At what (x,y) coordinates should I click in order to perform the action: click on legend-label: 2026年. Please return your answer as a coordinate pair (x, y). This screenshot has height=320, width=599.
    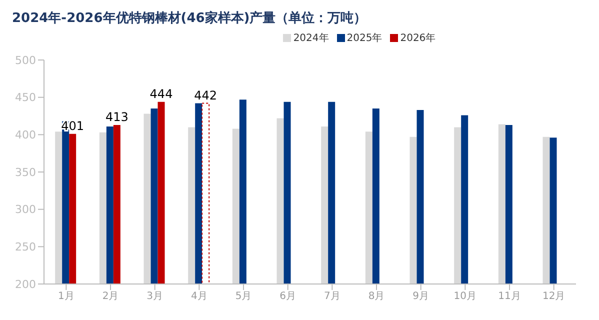
    Looking at the image, I should click on (417, 38).